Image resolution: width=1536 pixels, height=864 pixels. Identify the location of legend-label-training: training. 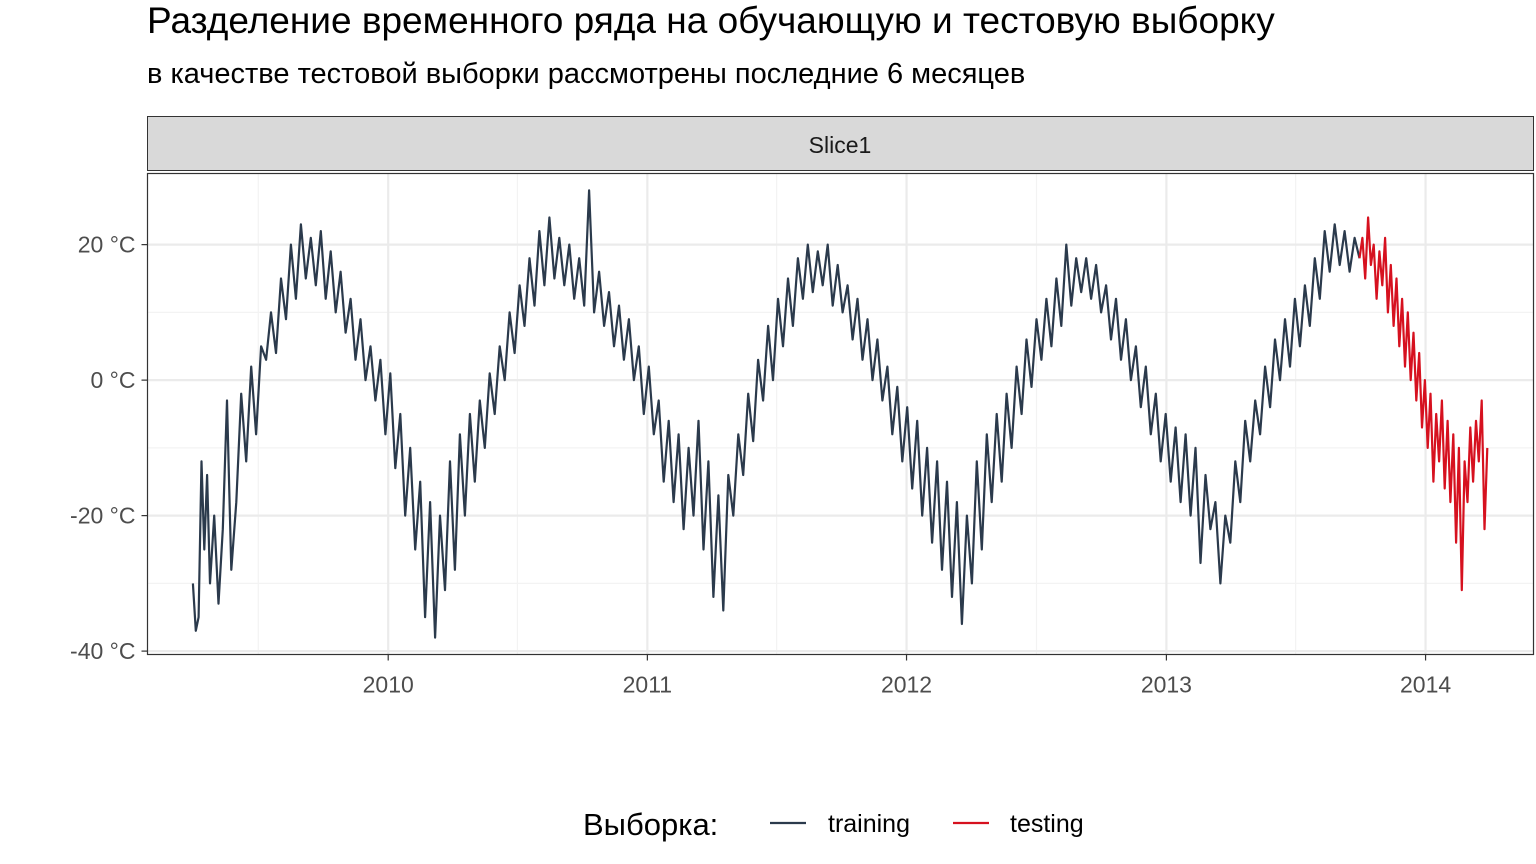
(869, 824).